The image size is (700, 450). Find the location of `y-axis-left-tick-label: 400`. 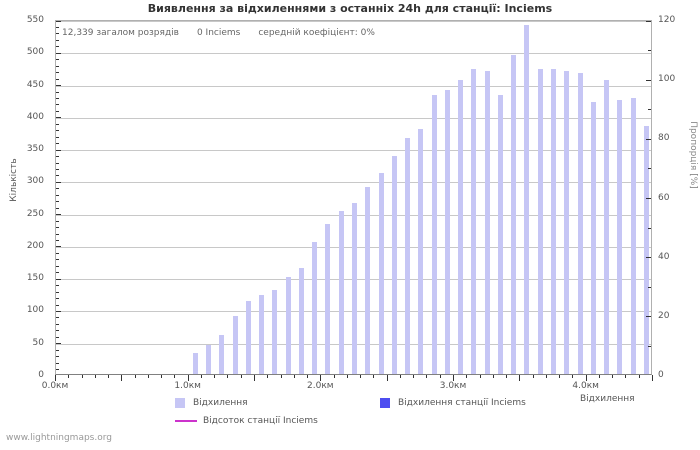

y-axis-left-tick-label: 400 is located at coordinates (35, 116).